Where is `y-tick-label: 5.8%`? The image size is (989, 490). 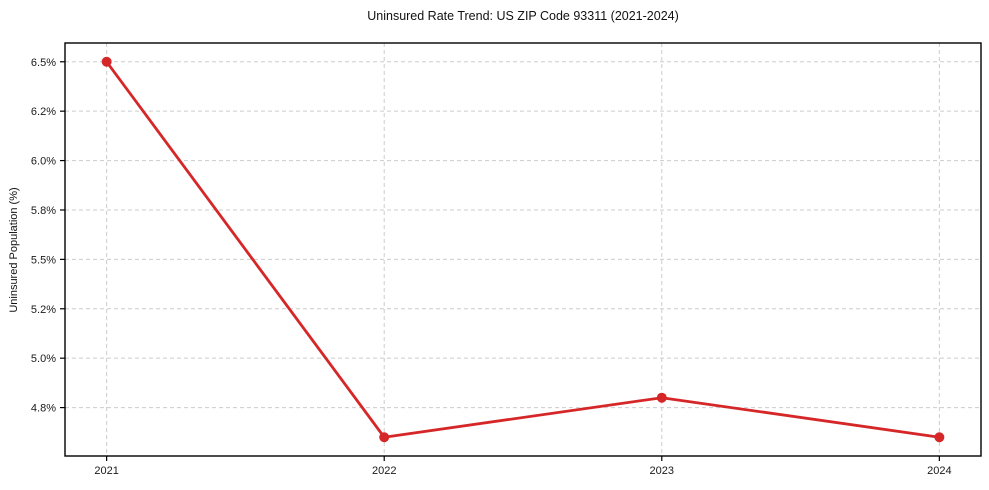
y-tick-label: 5.8% is located at coordinates (43, 211).